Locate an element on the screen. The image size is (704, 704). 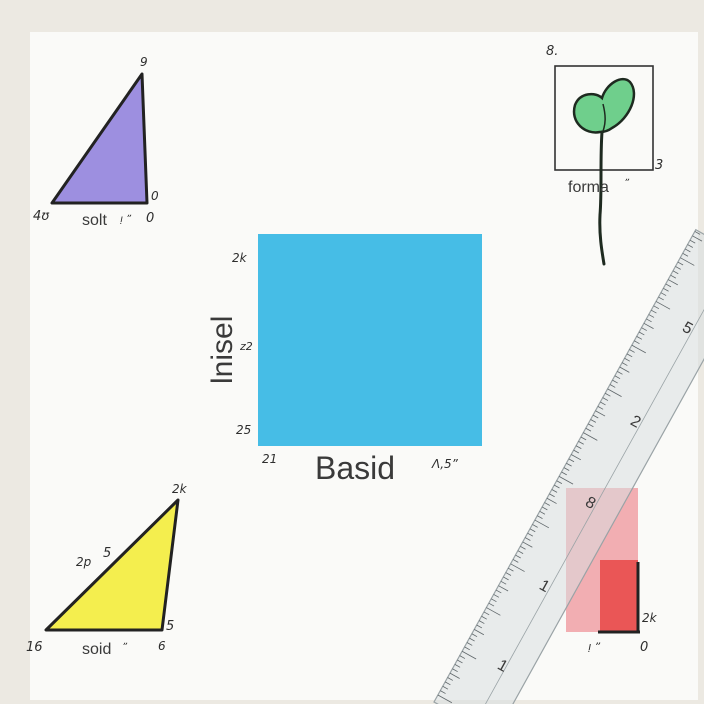
leaf-mark-small: ˮ is located at coordinates (627, 183).